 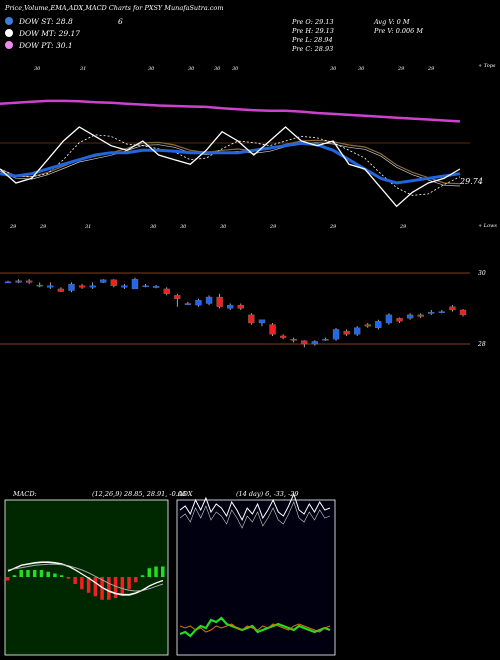 I want to click on stat-avg-volume: Avg V: 0 M, so click(x=392, y=22).